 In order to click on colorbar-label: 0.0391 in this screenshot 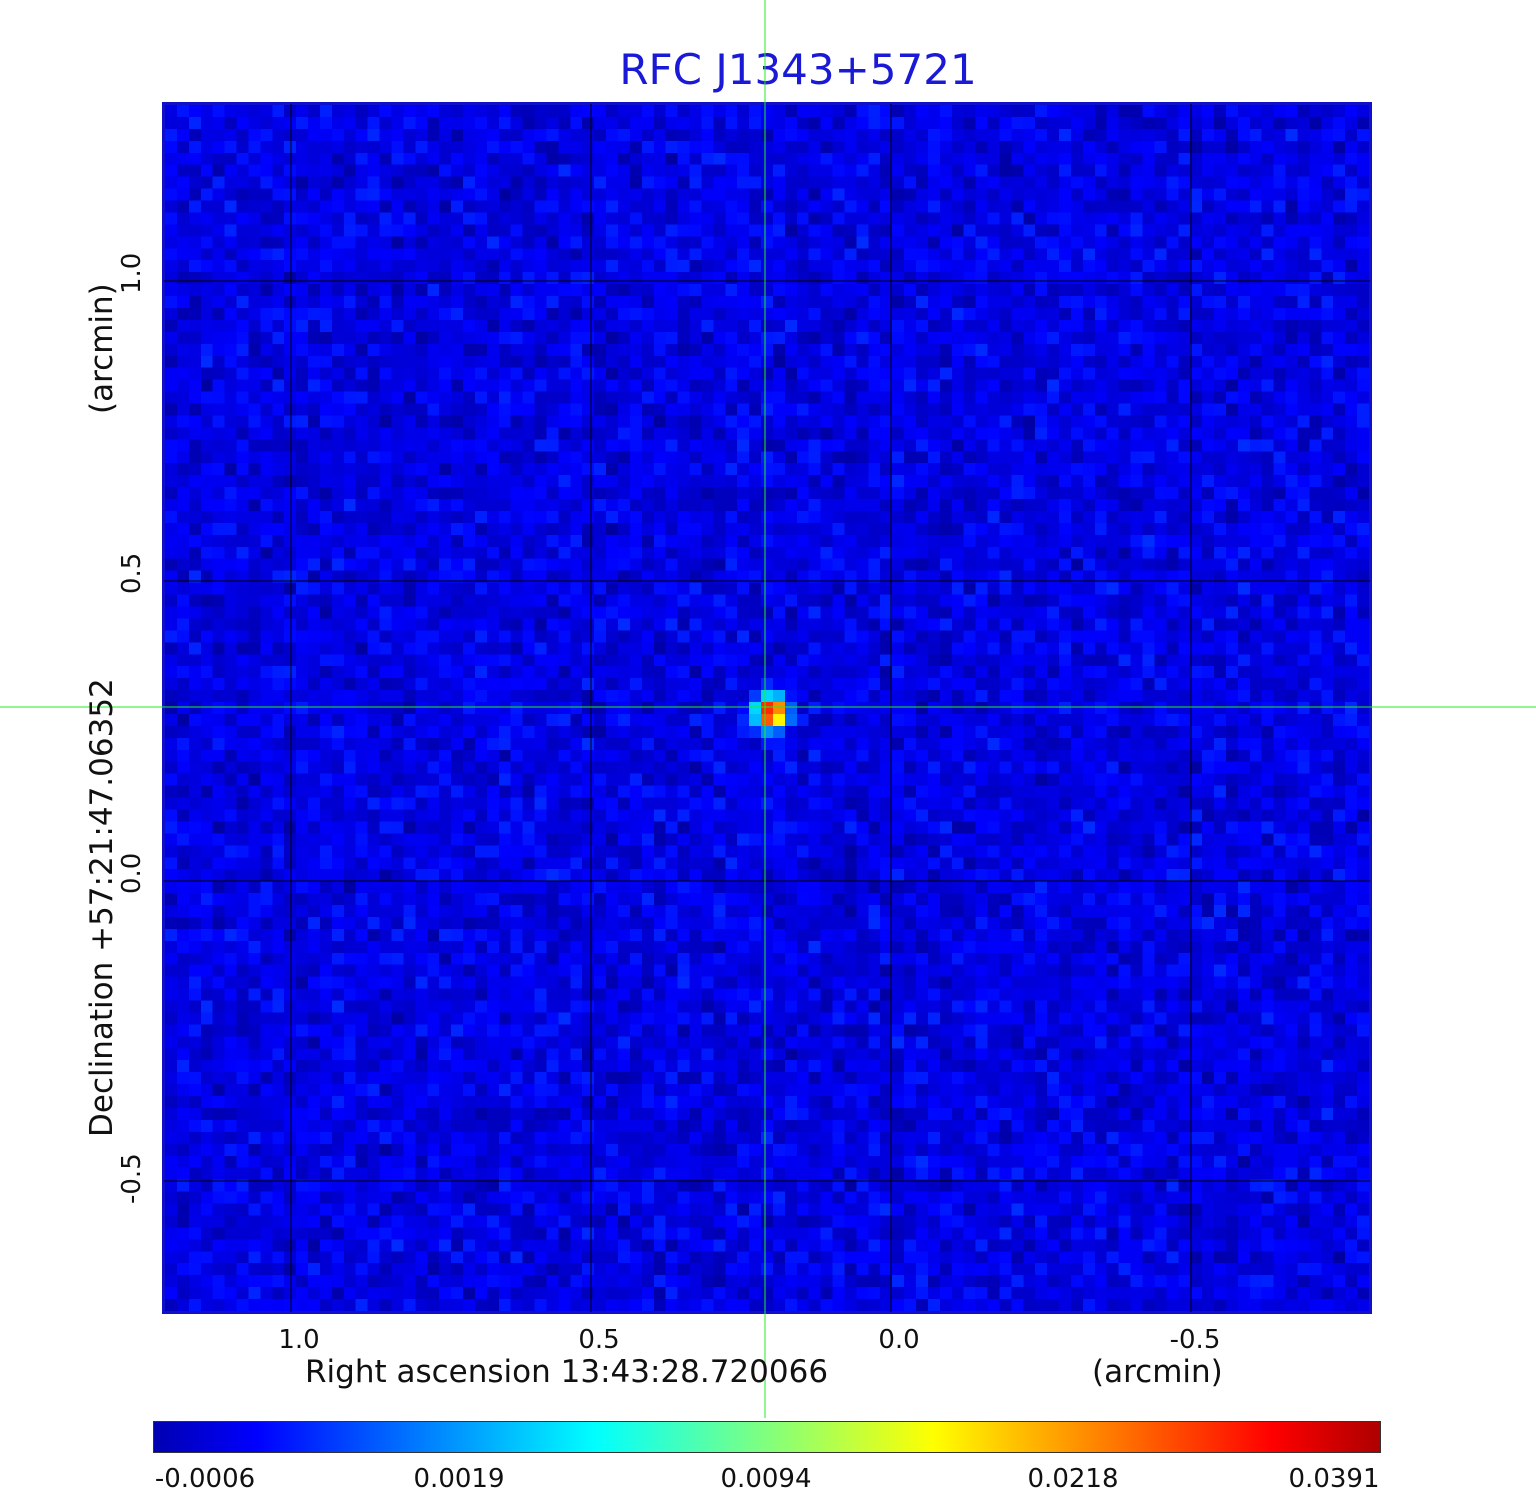, I will do `click(1334, 1479)`.